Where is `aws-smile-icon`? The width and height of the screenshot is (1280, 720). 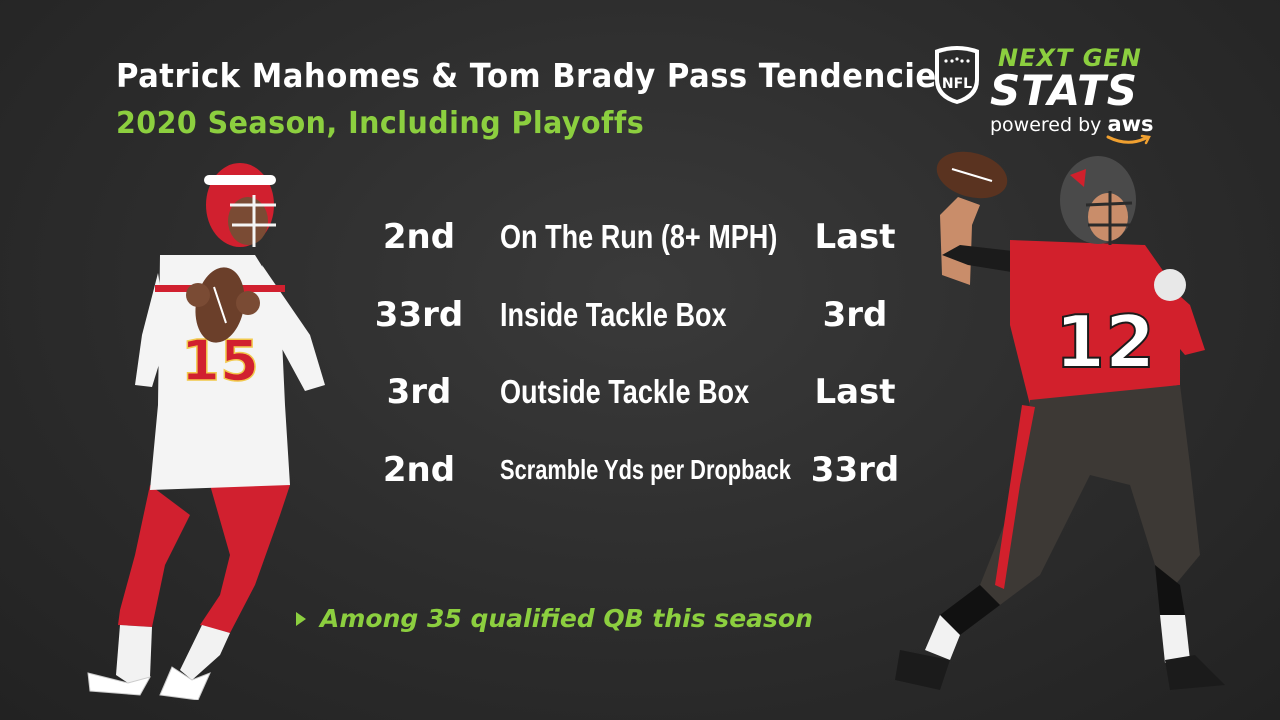
aws-smile-icon is located at coordinates (1128, 139).